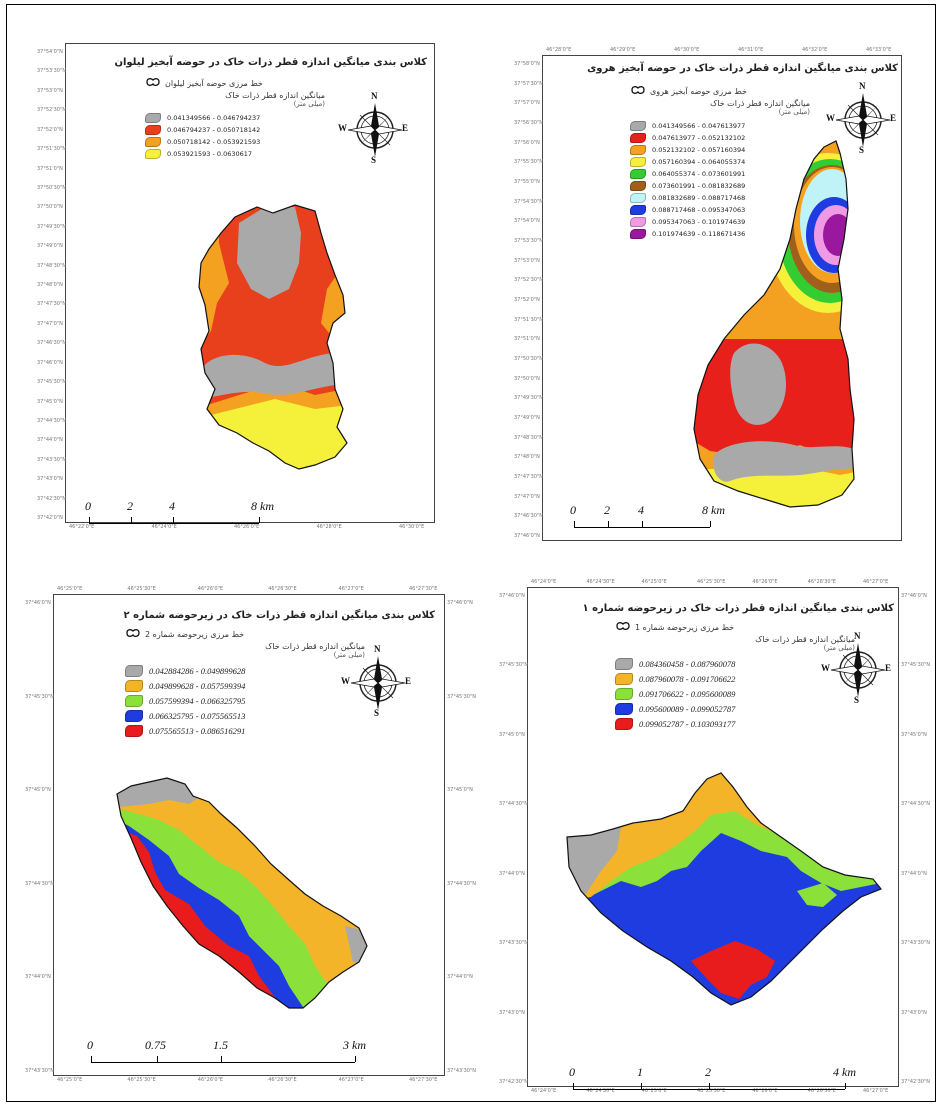 The width and height of the screenshot is (944, 1108). Describe the element at coordinates (529, 359) in the screenshot. I see `latitude-tick: 37°50'30"N` at that location.